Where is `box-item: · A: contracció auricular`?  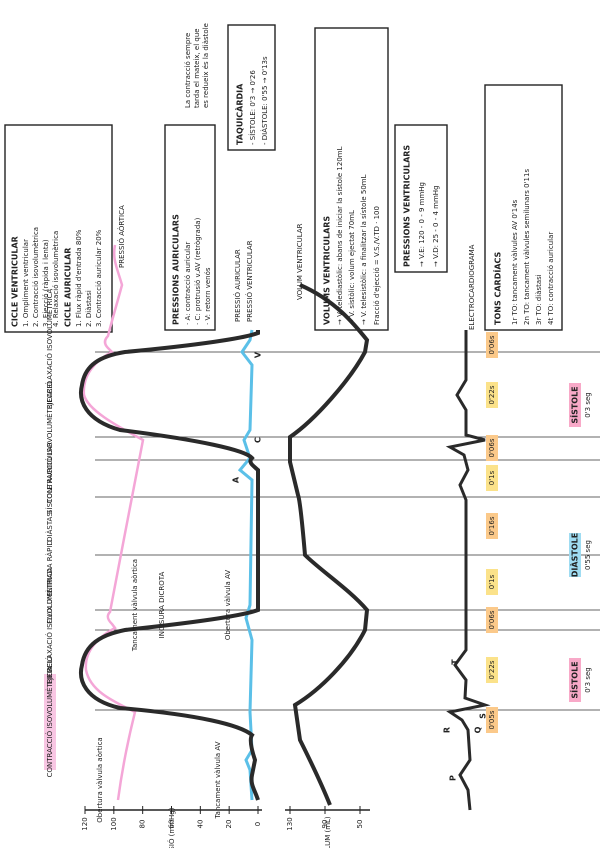 box-item: · A: contracció auricular is located at coordinates (188, 283).